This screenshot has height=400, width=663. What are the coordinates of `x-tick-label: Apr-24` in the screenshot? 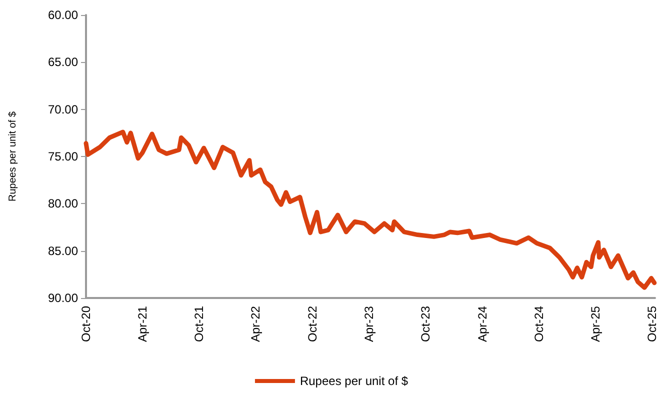 It's located at (482, 324).